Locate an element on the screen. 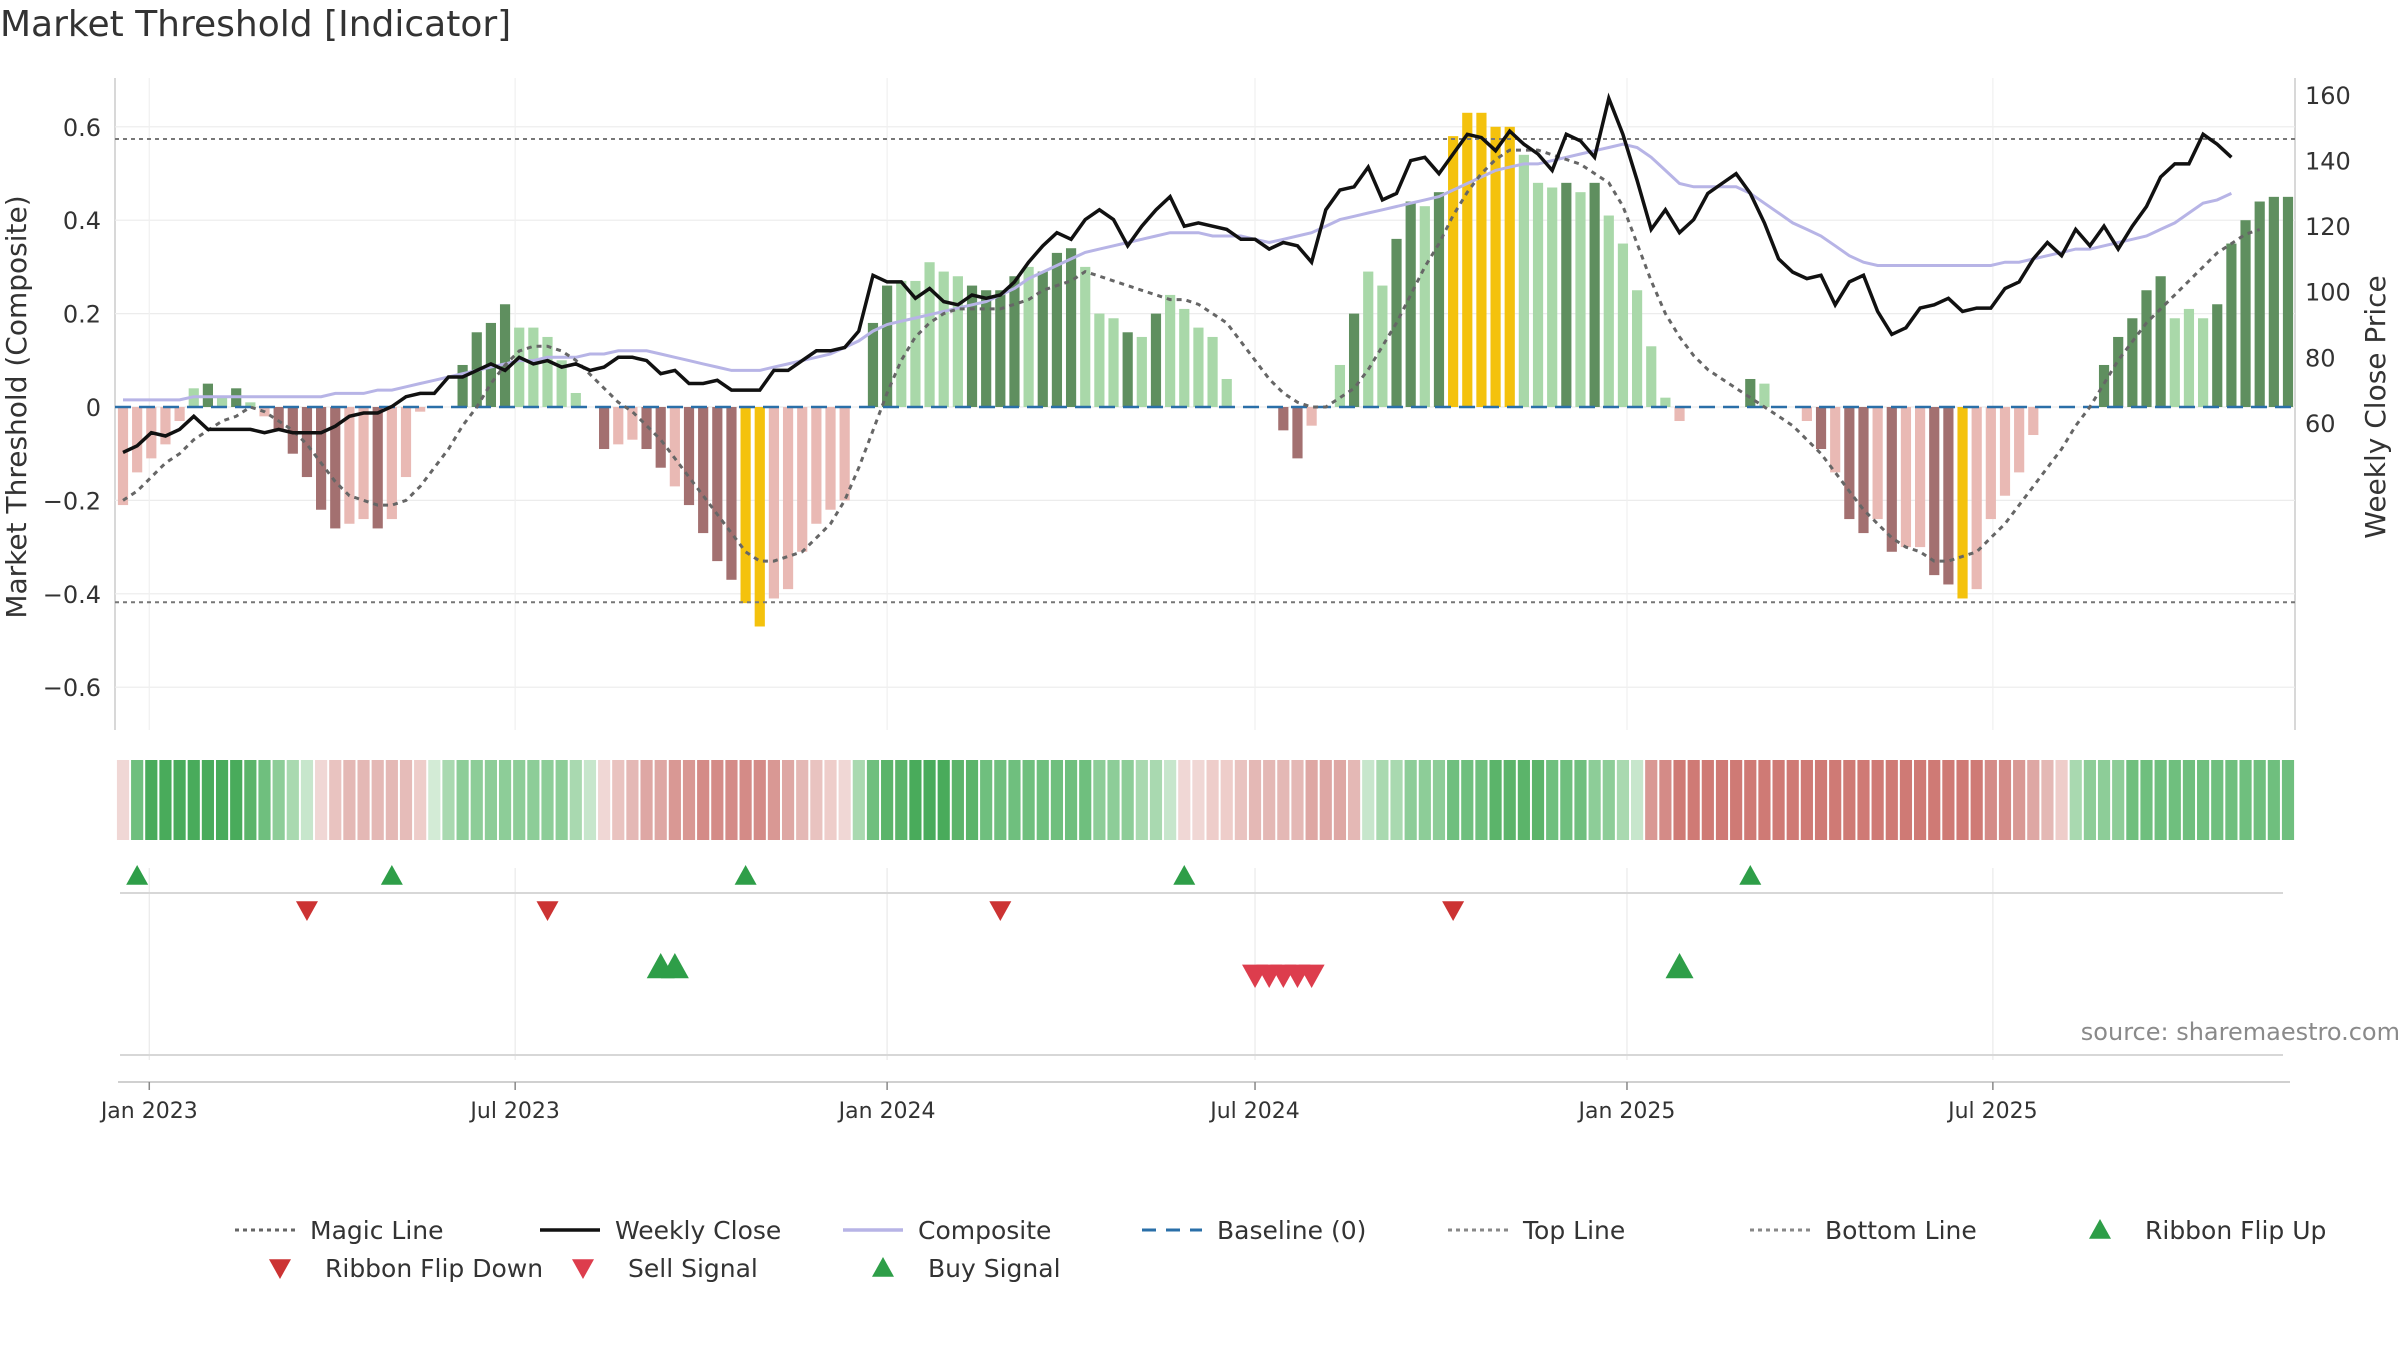 Image resolution: width=2400 pixels, height=1350 pixels. y-tick-label: 0 is located at coordinates (93, 408).